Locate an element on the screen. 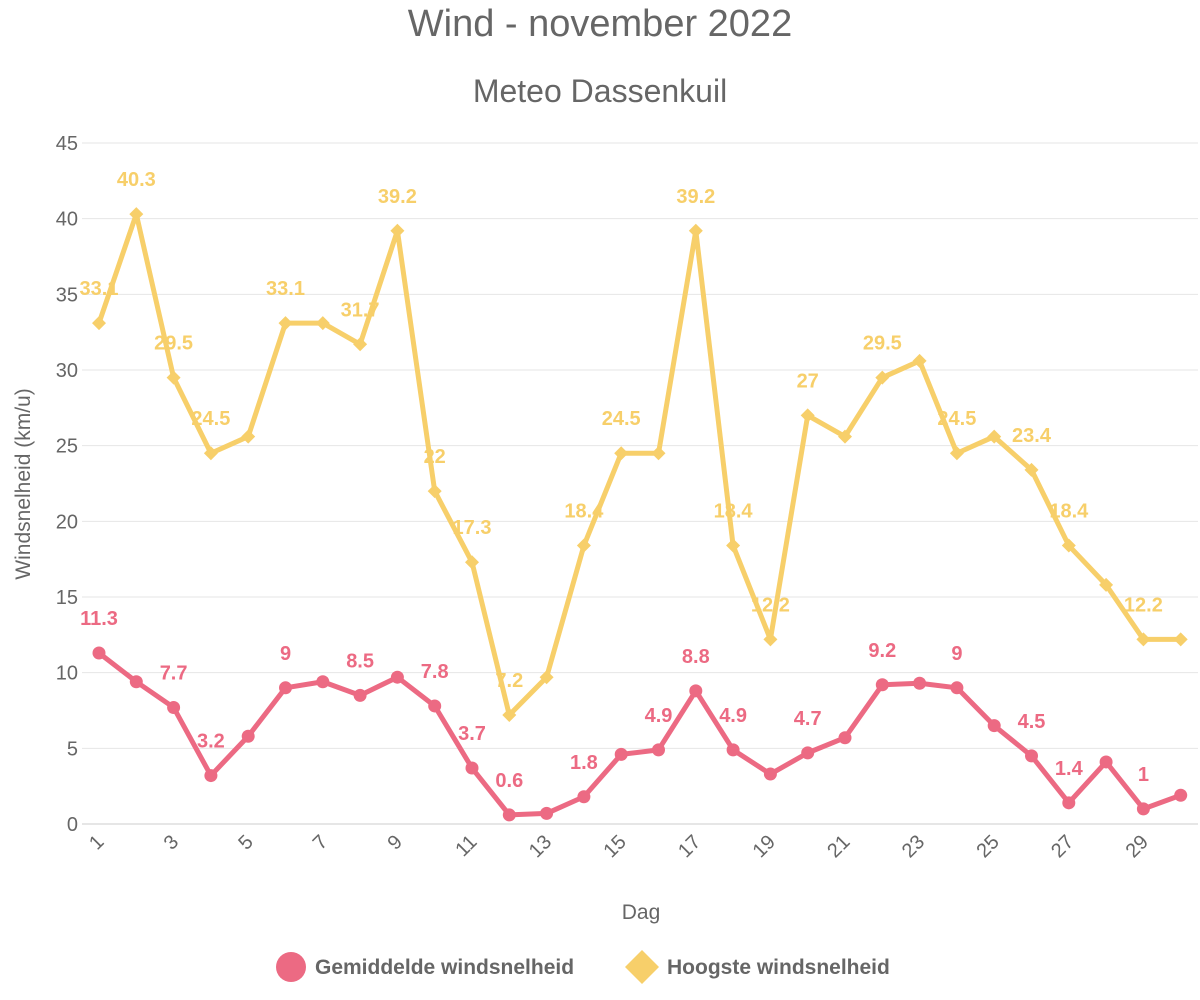 This screenshot has height=1000, width=1200. data-label: 7.2 is located at coordinates (509, 681).